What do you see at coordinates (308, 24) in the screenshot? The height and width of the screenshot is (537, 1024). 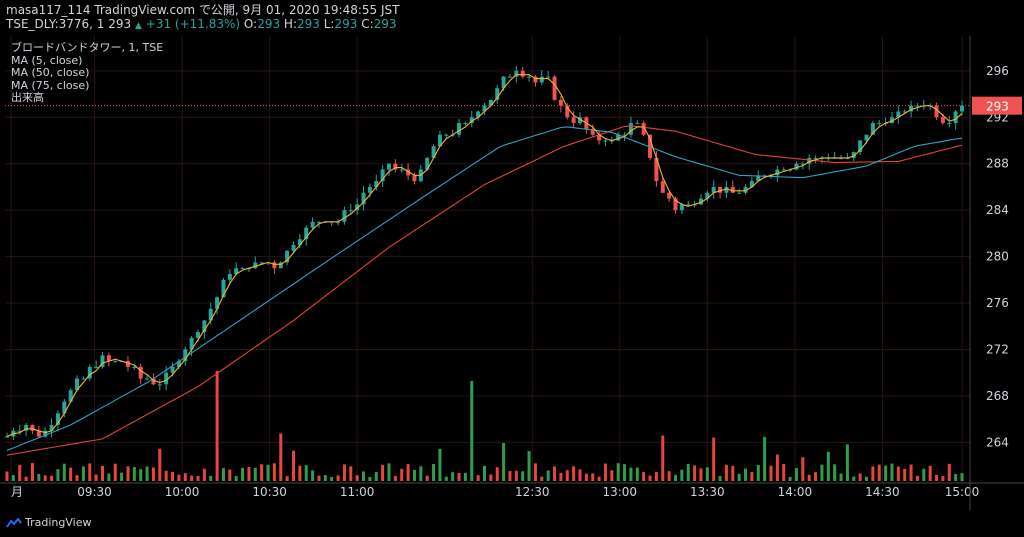 I see `high-value: 293` at bounding box center [308, 24].